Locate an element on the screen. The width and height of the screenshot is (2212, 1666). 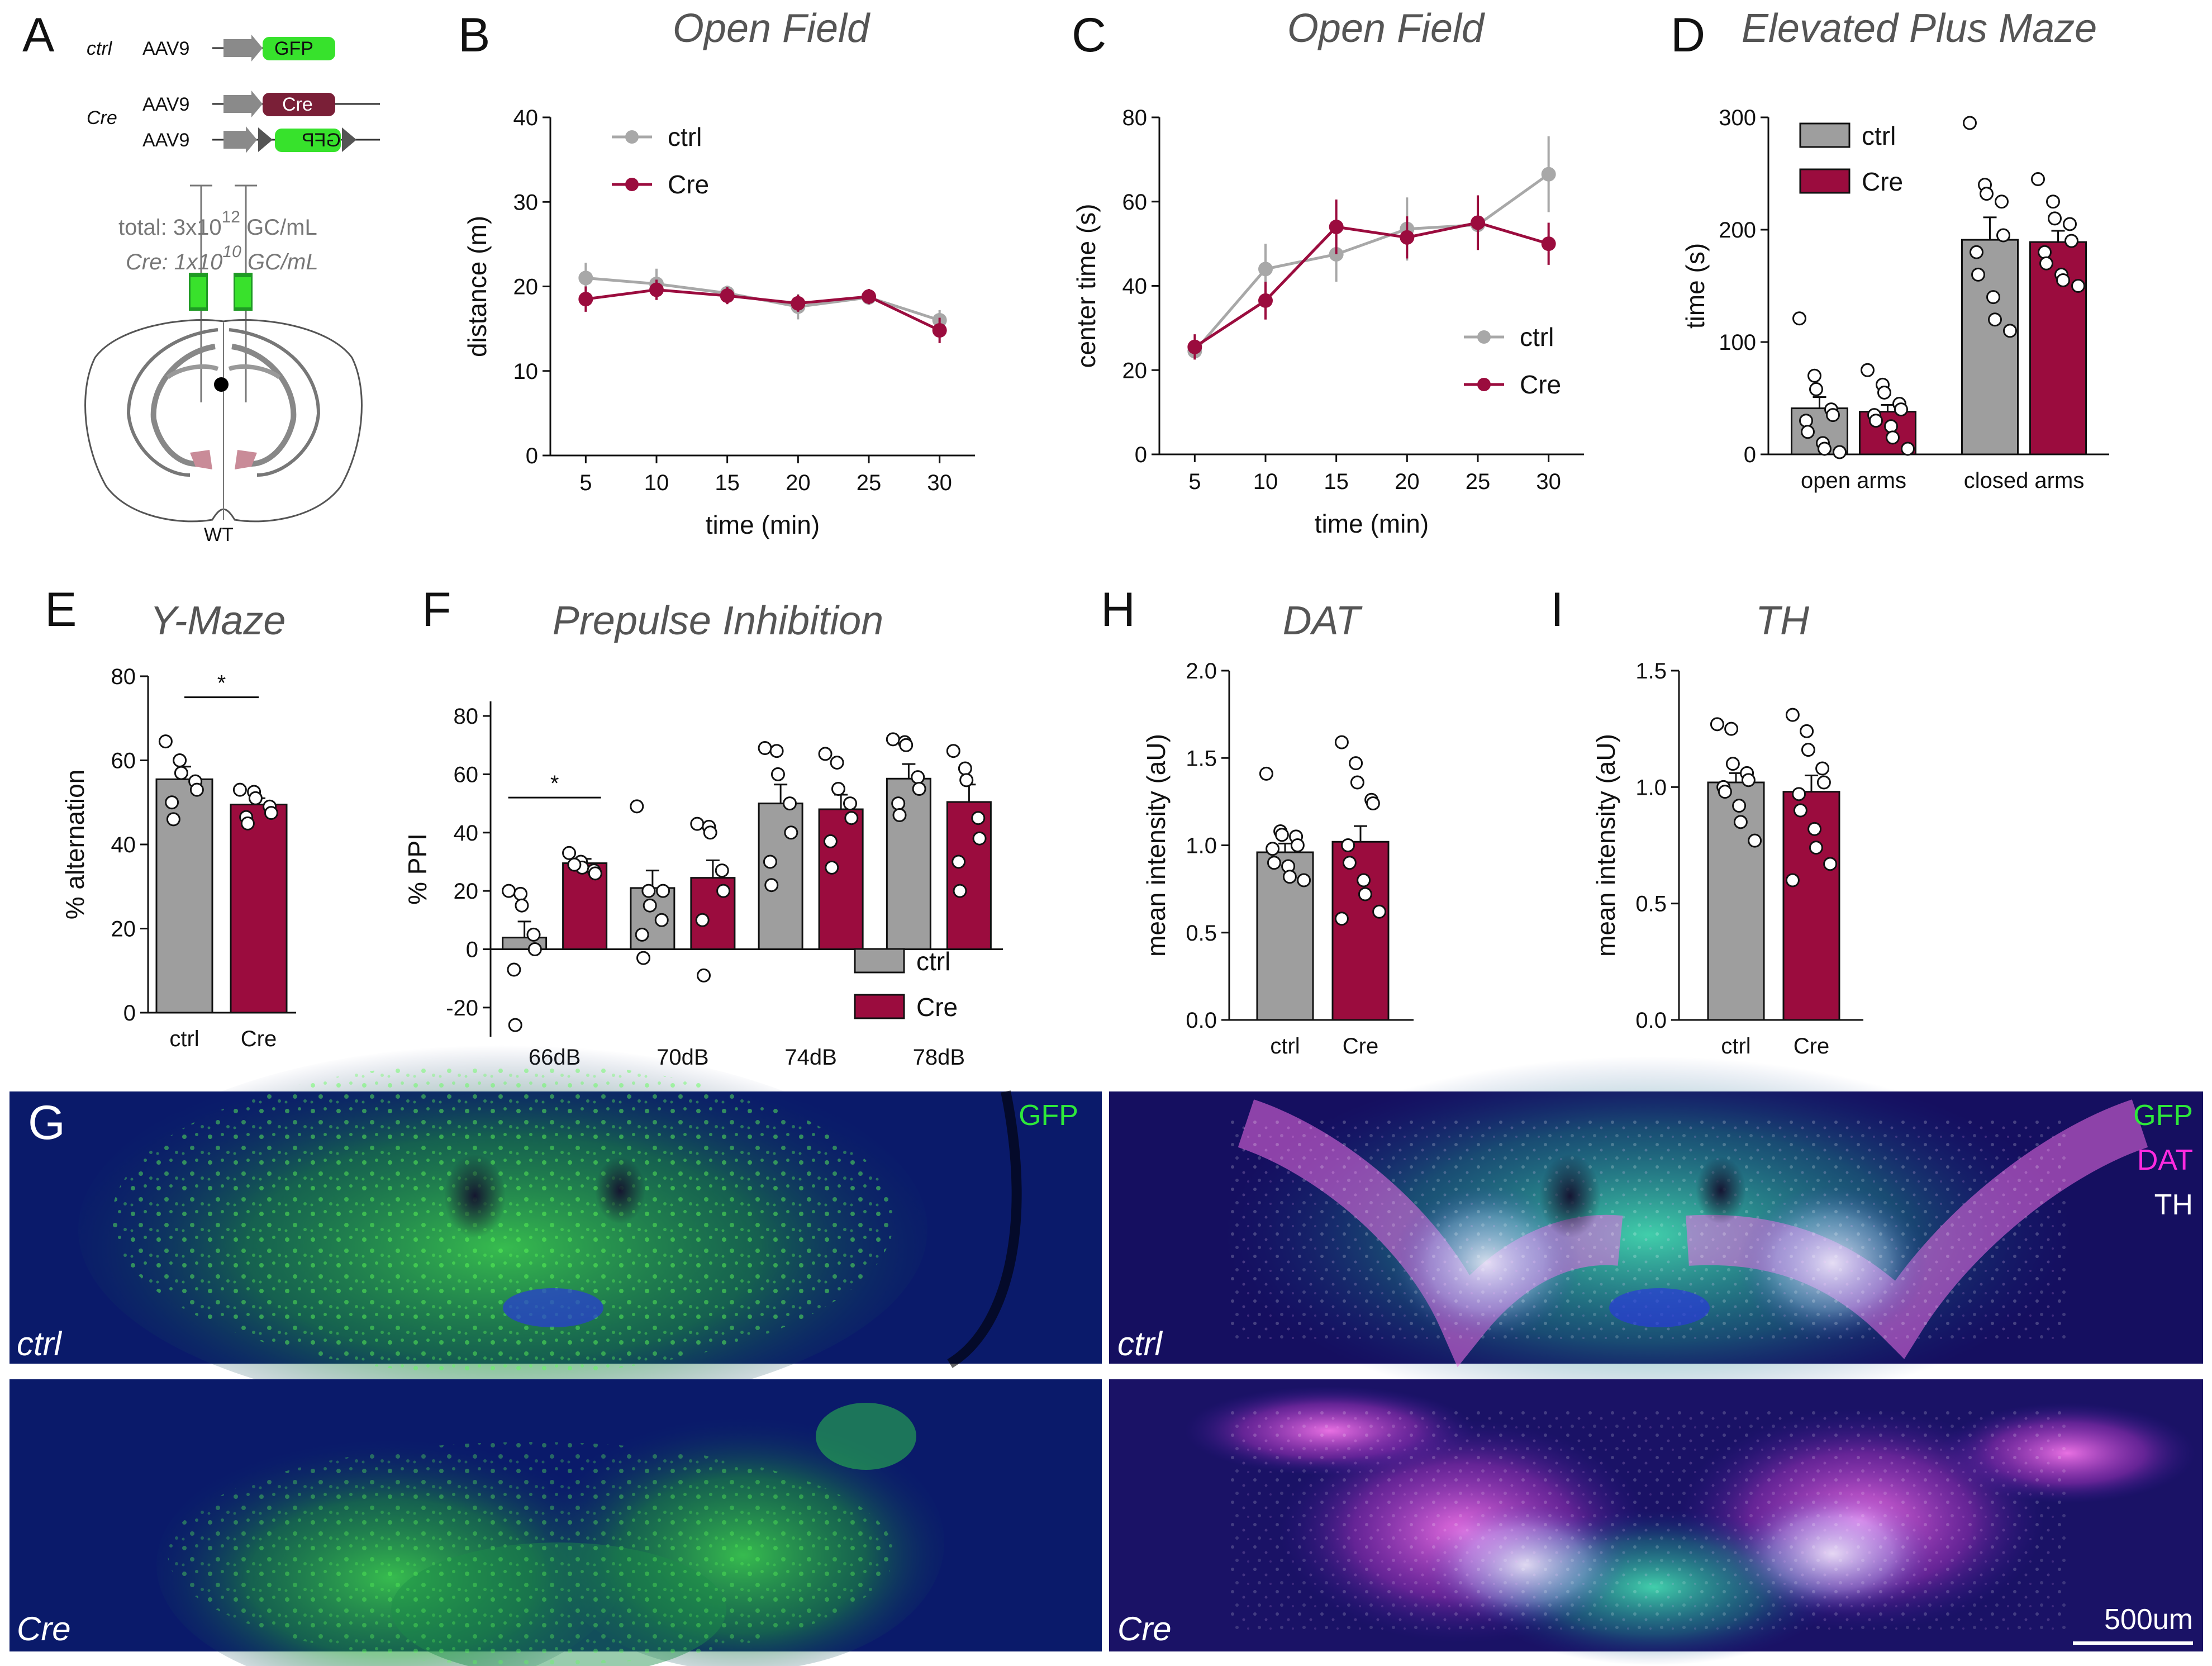
x-tick-label: 5 is located at coordinates (585, 483).